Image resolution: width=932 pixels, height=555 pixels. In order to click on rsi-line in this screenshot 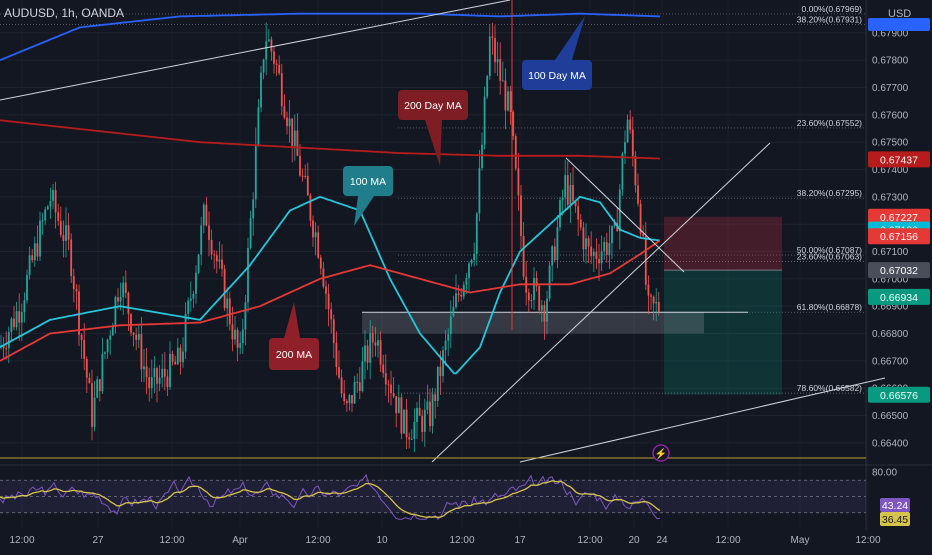, I will do `click(330, 497)`.